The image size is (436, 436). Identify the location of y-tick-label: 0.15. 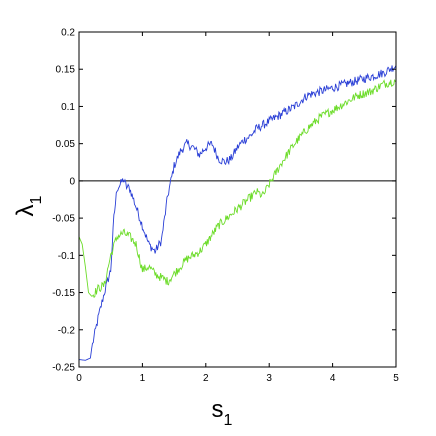
(66, 70).